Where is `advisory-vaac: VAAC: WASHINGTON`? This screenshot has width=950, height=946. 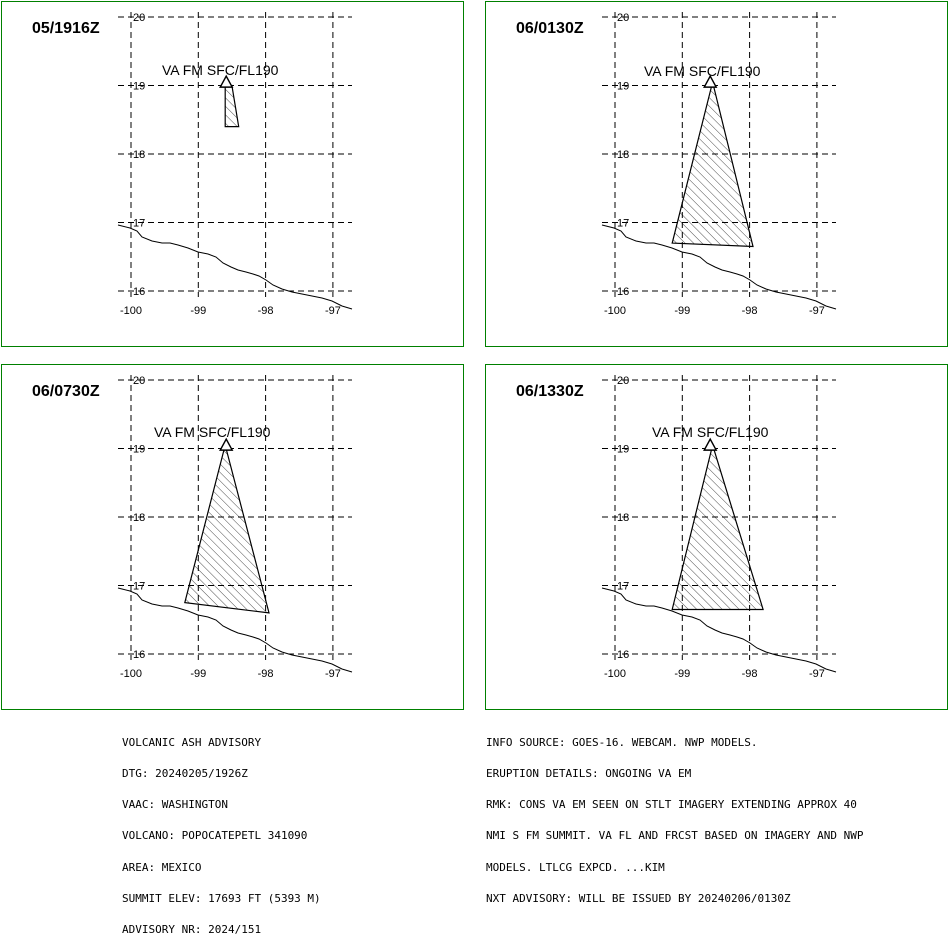
advisory-vaac: VAAC: WASHINGTON is located at coordinates (175, 805).